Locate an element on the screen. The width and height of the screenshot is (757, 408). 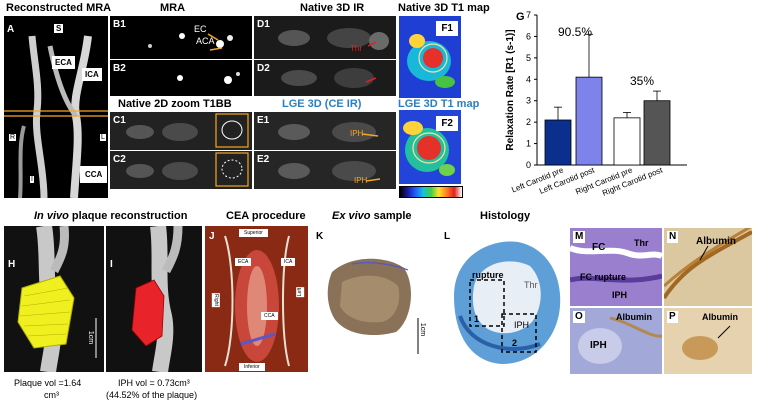
m-label-fc-rupture: FC rupture is located at coordinates (603, 277).